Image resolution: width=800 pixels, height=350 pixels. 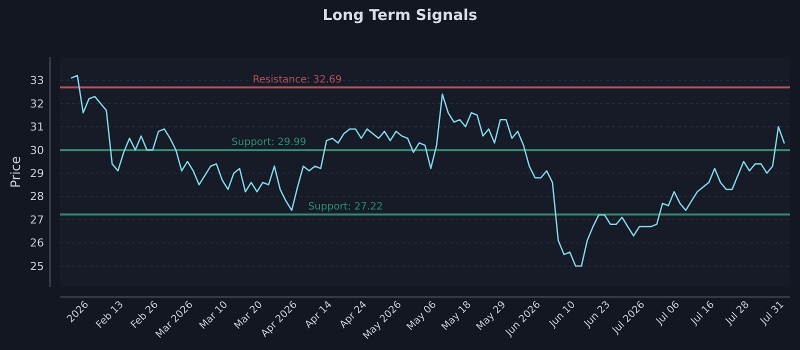 What do you see at coordinates (37, 266) in the screenshot?
I see `y-tick-label: 25` at bounding box center [37, 266].